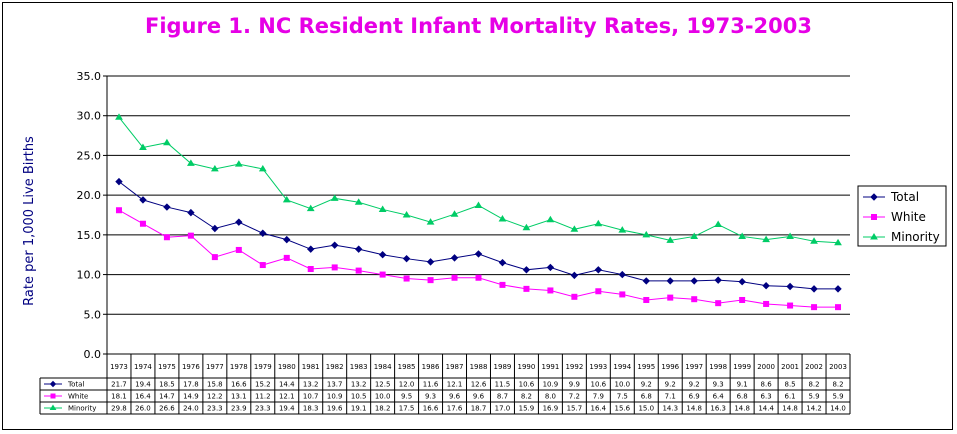 The image size is (957, 434). I want to click on x-tick-label: 2003, so click(838, 367).